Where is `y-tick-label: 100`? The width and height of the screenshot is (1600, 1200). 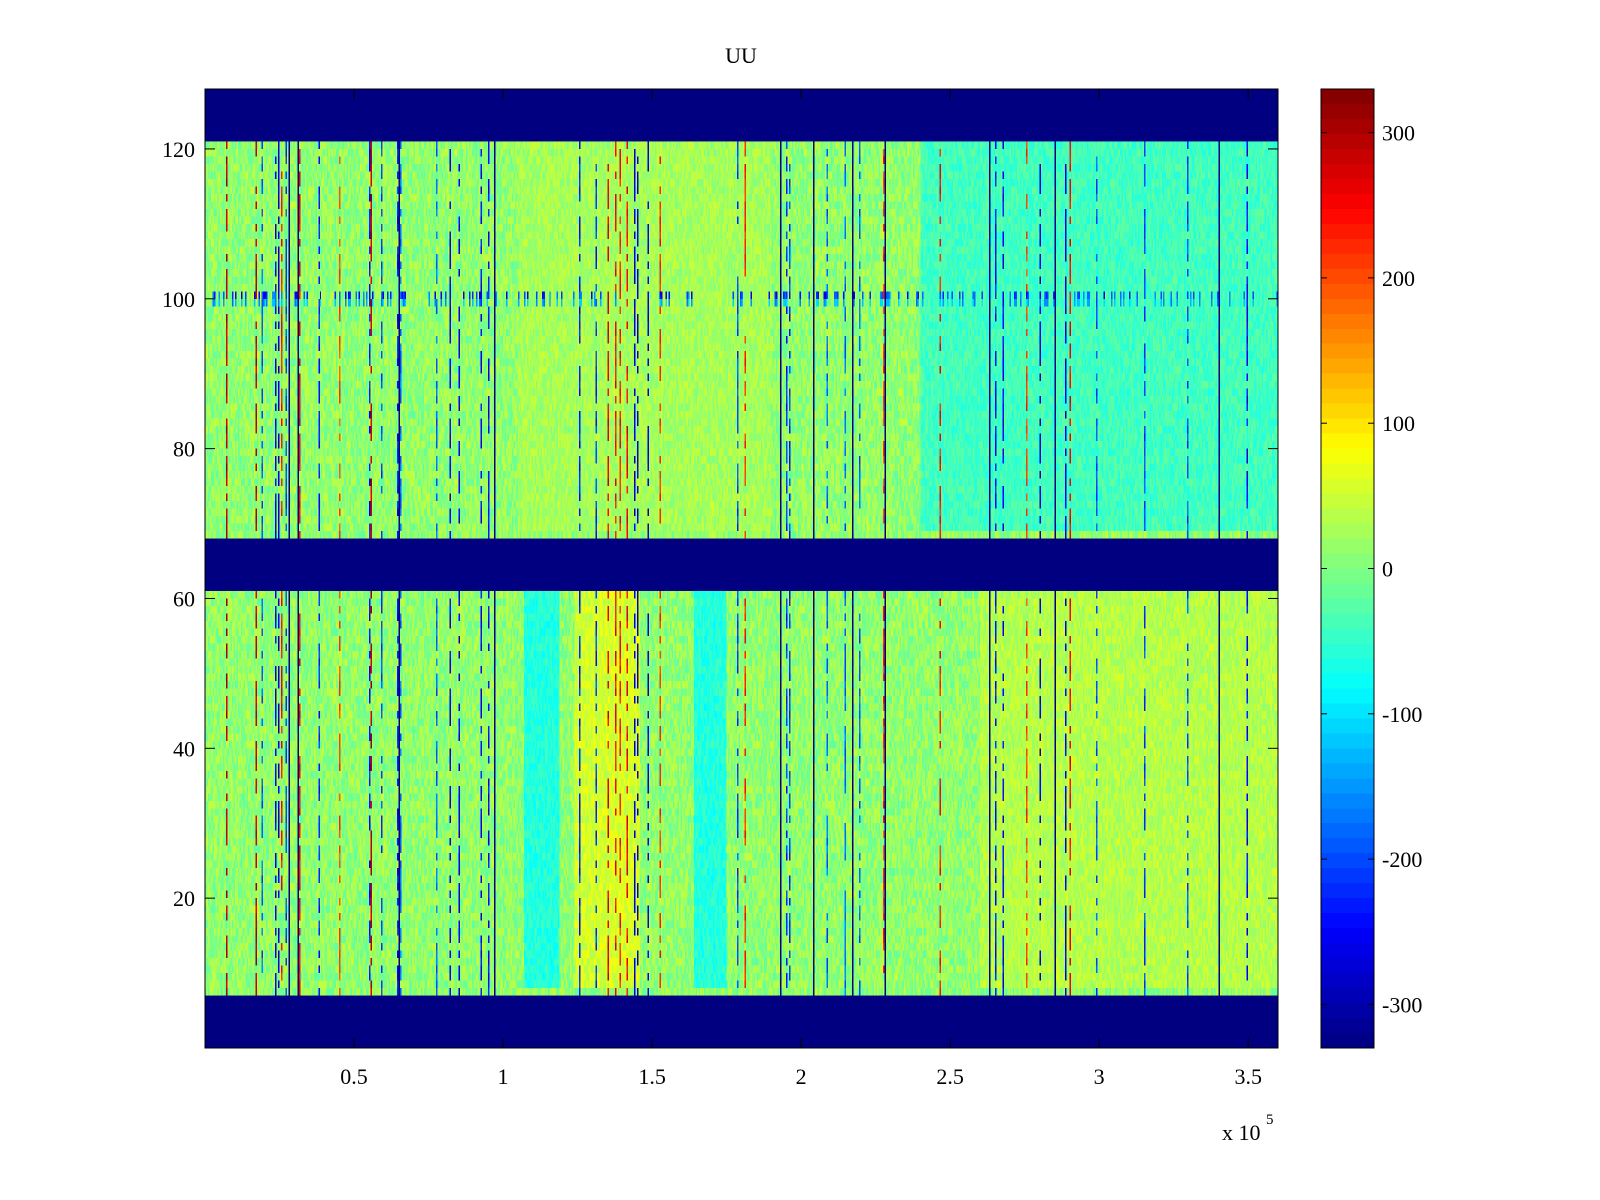 y-tick-label: 100 is located at coordinates (178, 299).